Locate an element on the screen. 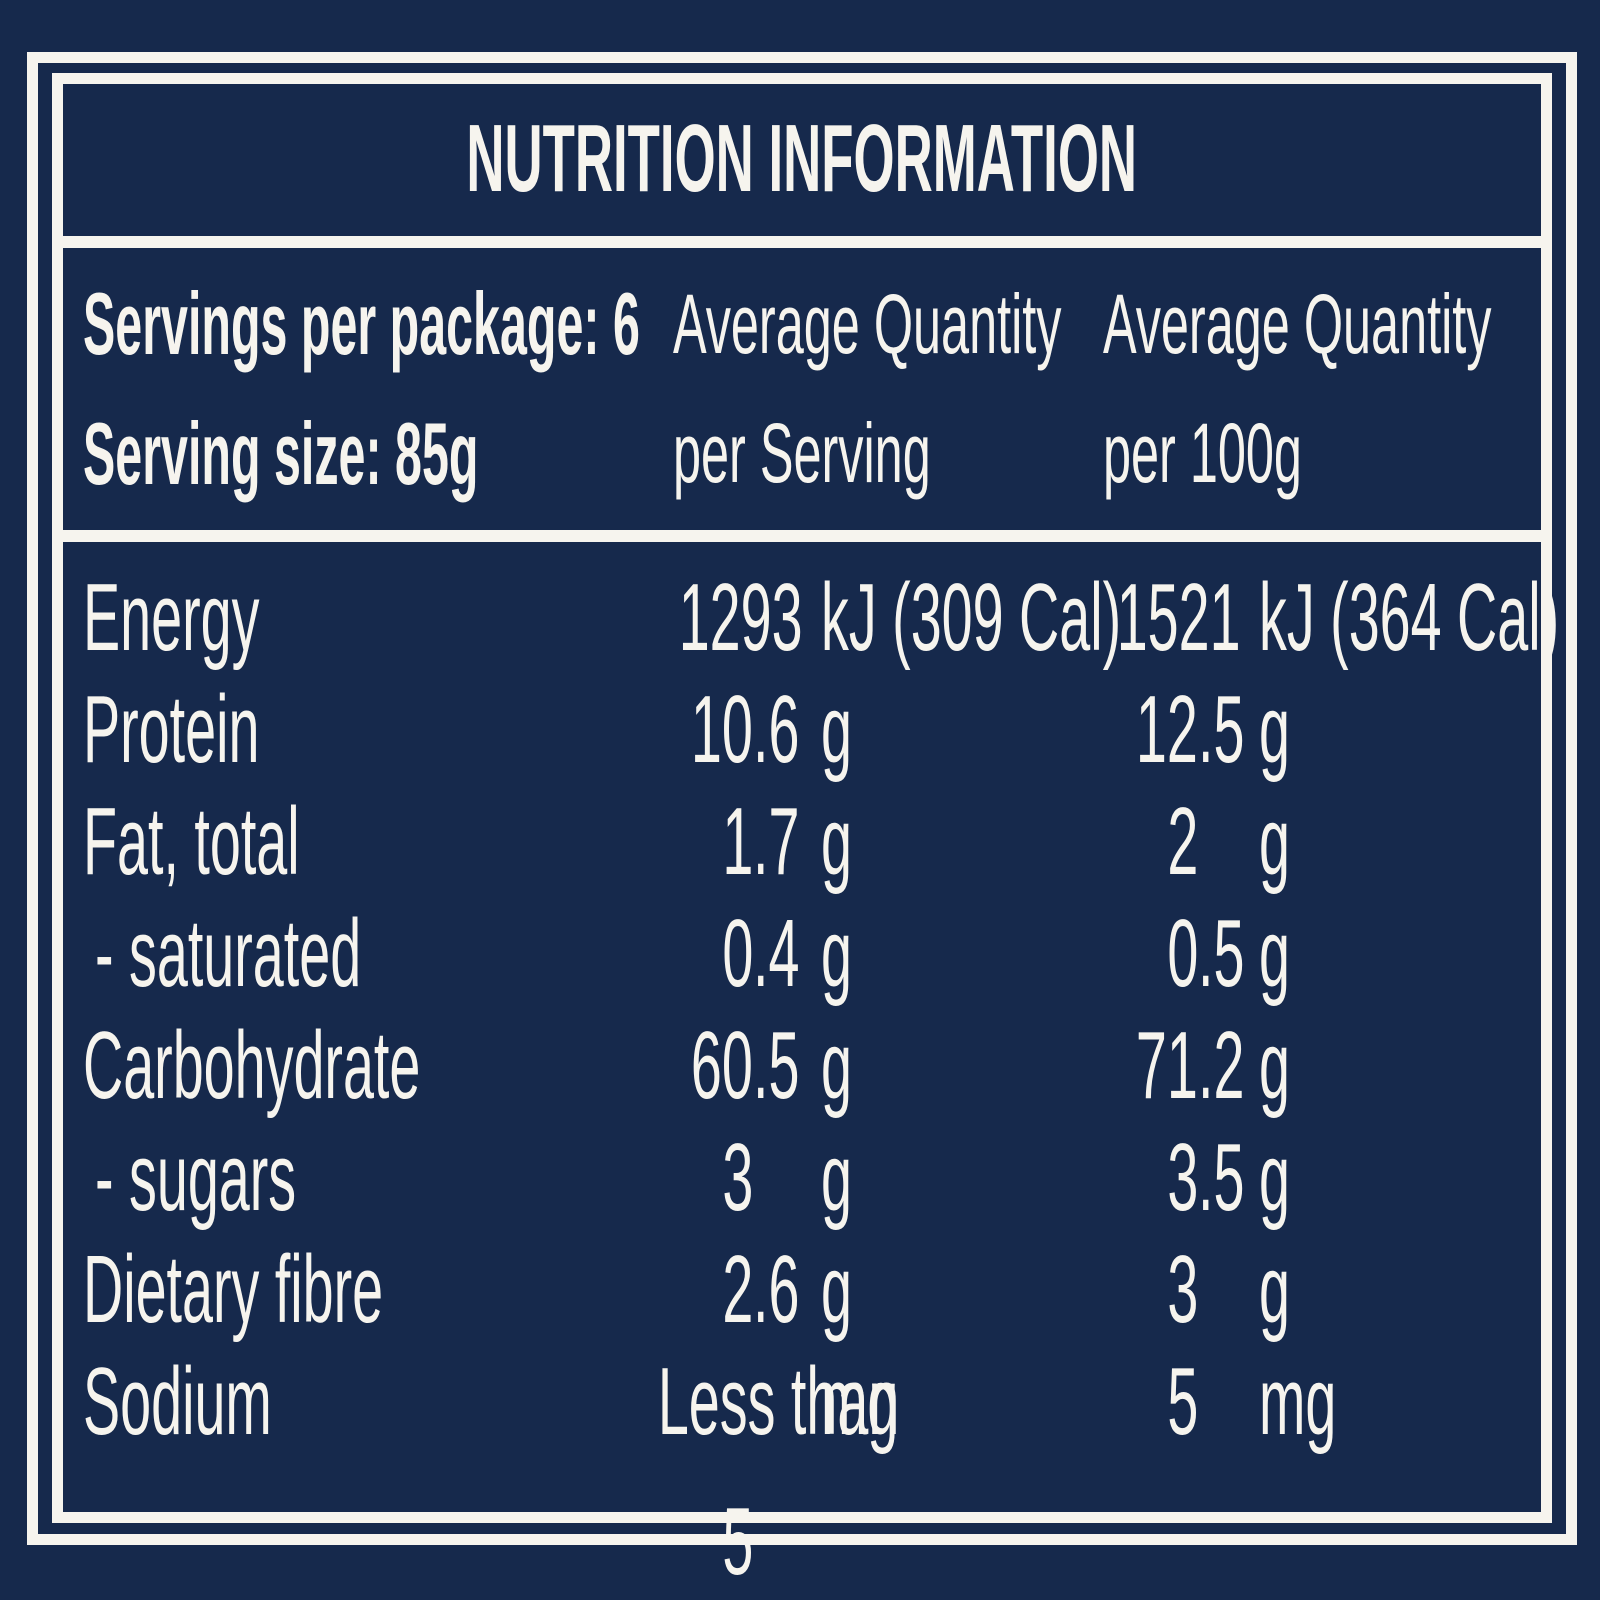 Image resolution: width=1600 pixels, height=1600 pixels. per-serving-column-header: Average Quantity per Serving is located at coordinates (873, 402).